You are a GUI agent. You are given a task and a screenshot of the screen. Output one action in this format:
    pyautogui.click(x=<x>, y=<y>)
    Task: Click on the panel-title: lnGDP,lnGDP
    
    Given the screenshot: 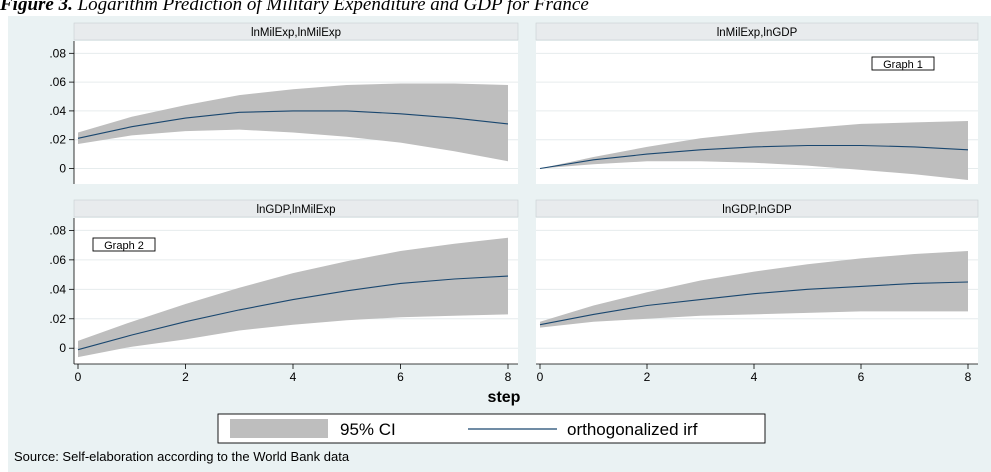 What is the action you would take?
    pyautogui.click(x=757, y=210)
    